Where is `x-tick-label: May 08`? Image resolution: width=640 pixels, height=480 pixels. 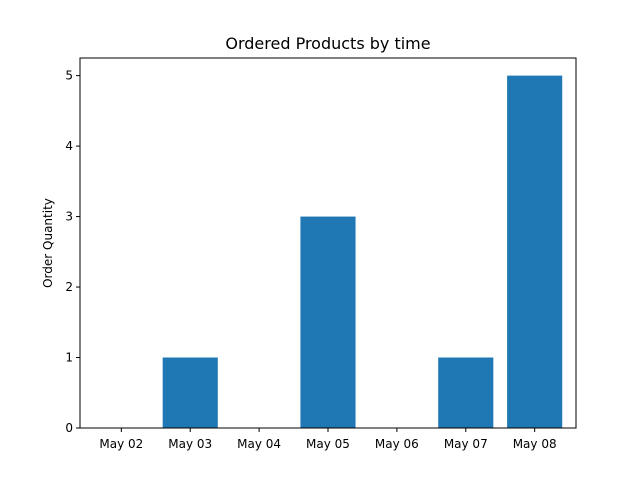 x-tick-label: May 08 is located at coordinates (535, 444).